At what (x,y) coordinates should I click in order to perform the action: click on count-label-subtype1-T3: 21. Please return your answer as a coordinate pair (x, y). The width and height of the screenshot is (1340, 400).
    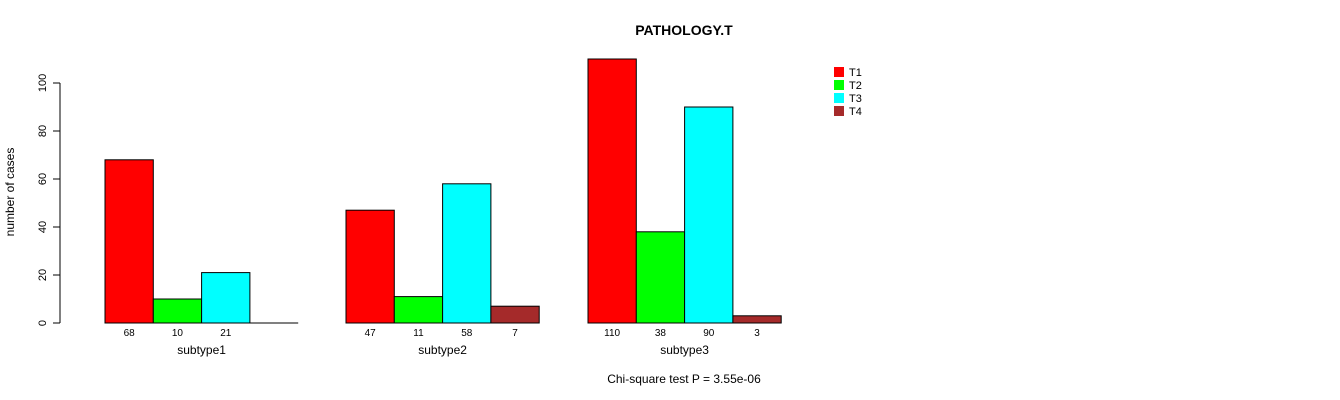
    Looking at the image, I should click on (226, 333).